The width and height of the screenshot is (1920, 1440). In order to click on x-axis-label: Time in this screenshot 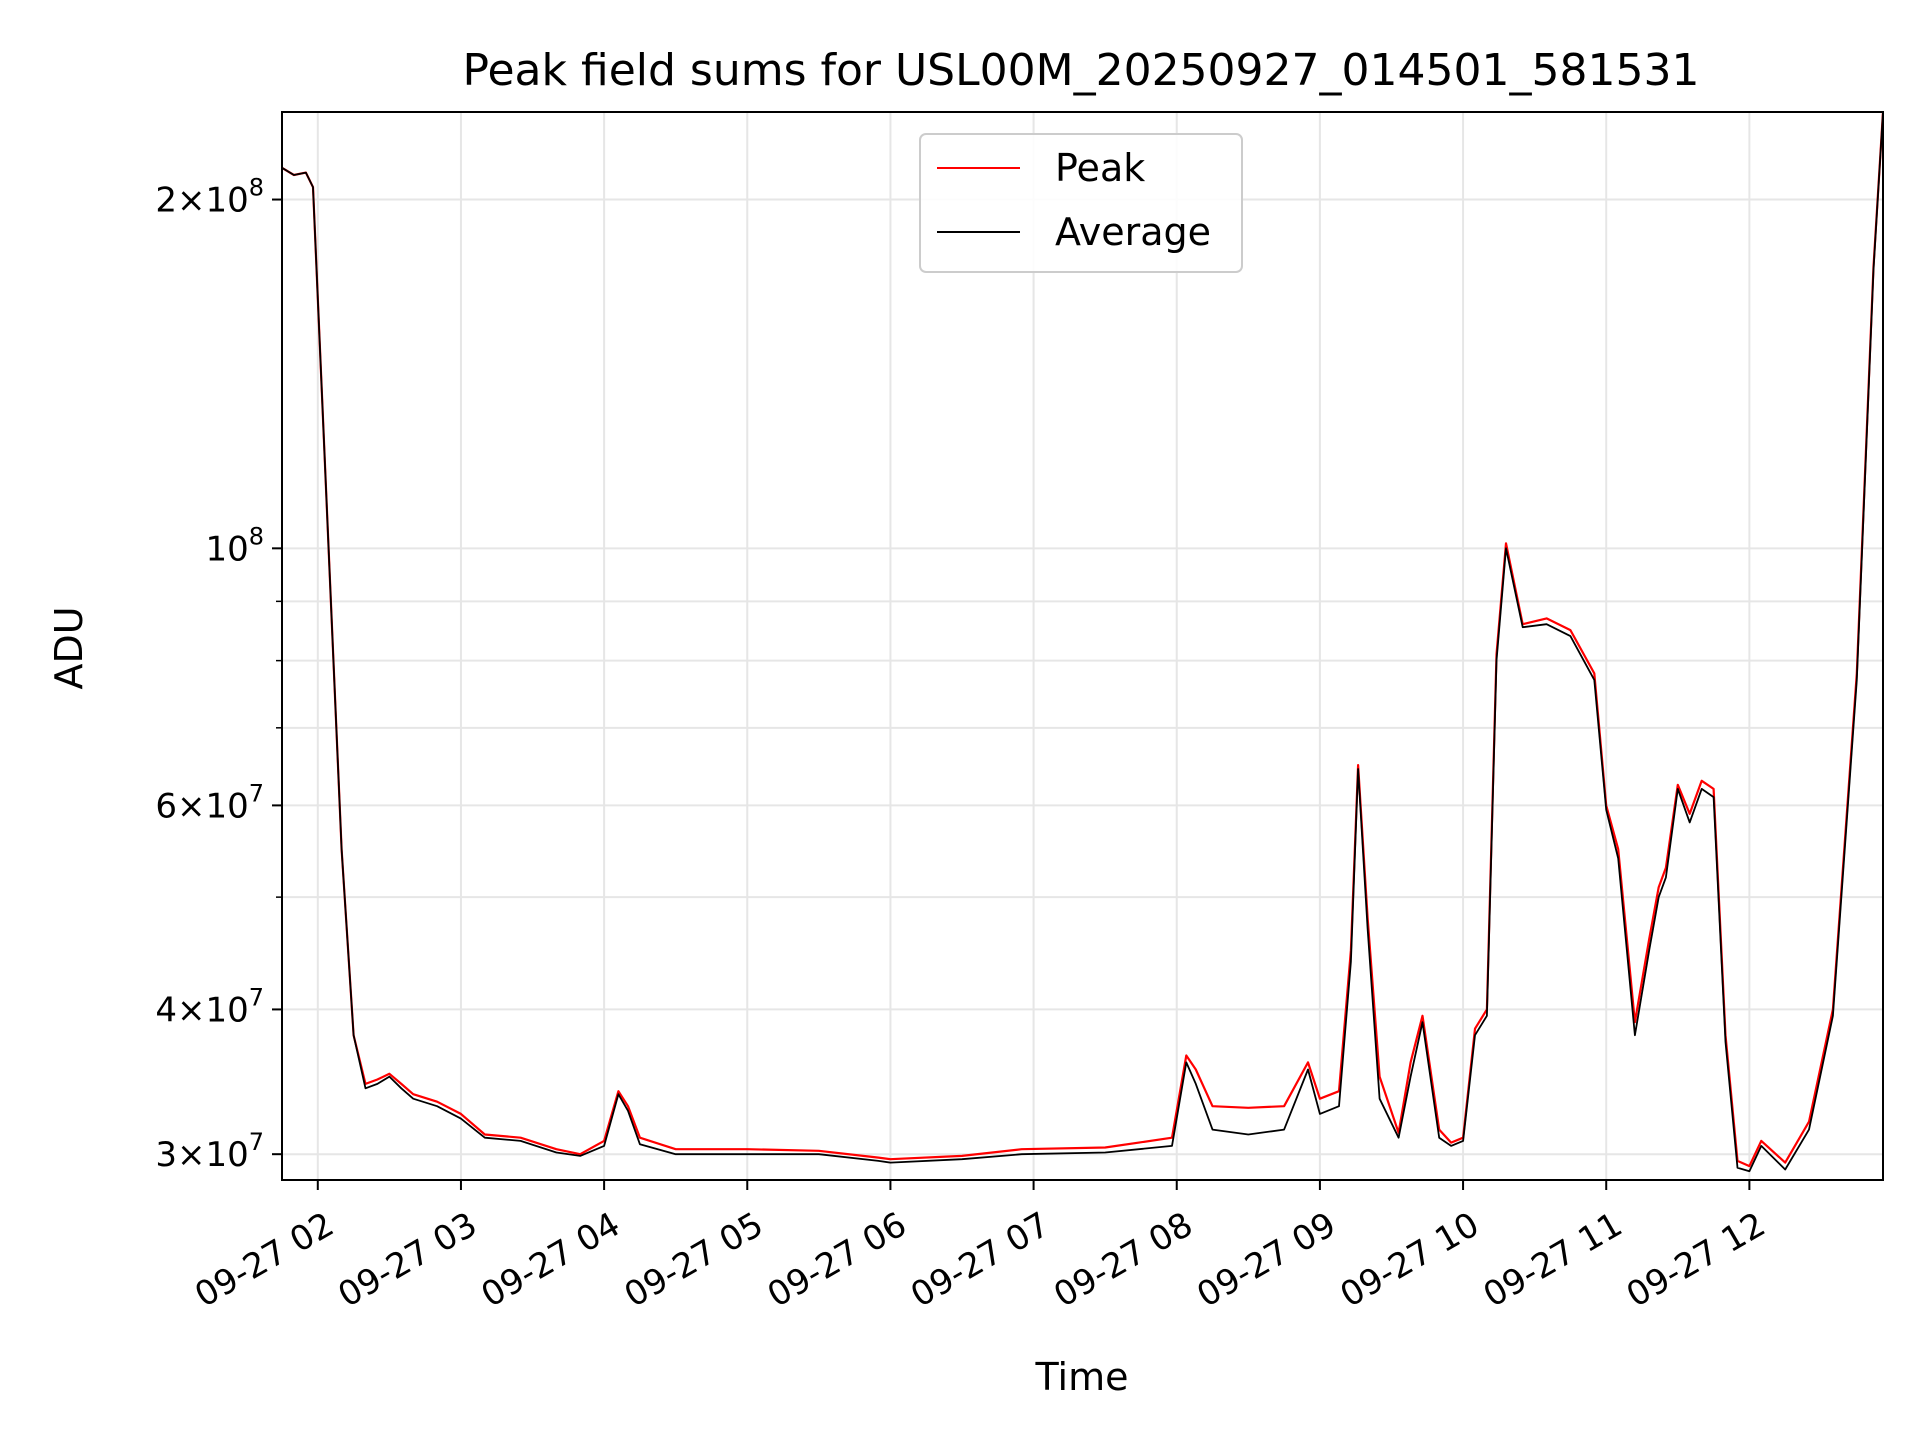, I will do `click(1082, 1377)`.